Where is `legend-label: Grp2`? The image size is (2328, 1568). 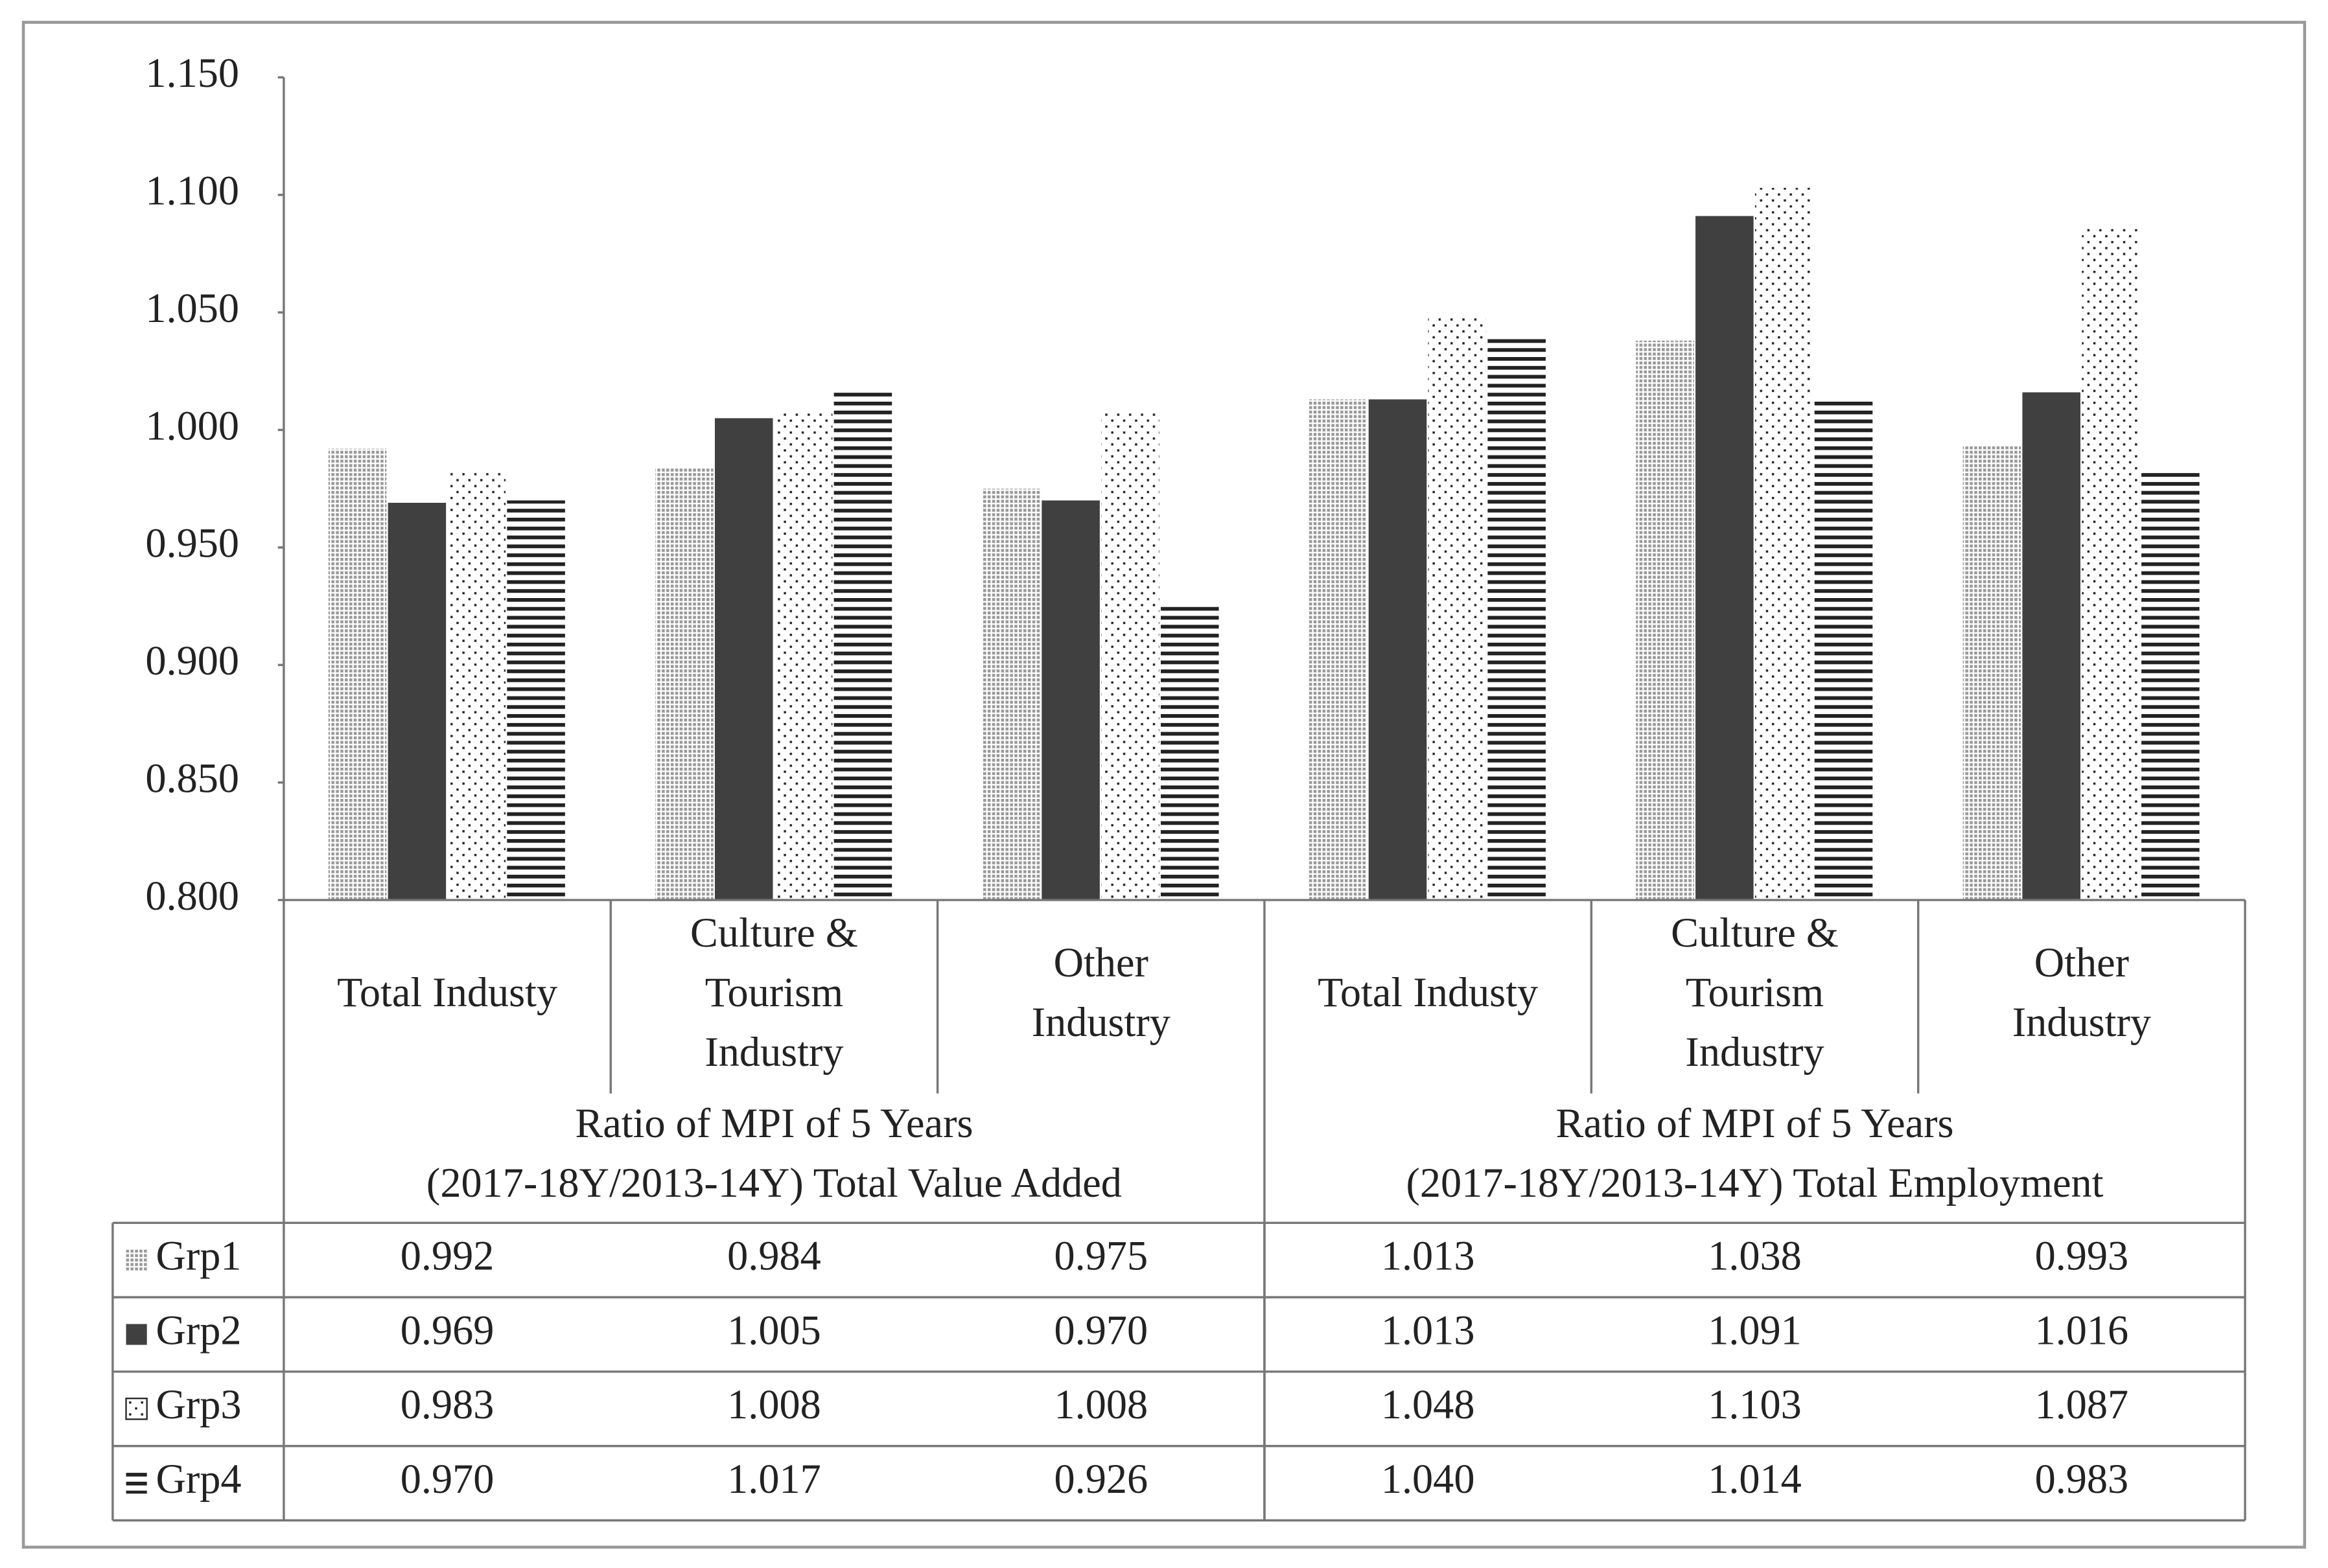 legend-label: Grp2 is located at coordinates (199, 1330).